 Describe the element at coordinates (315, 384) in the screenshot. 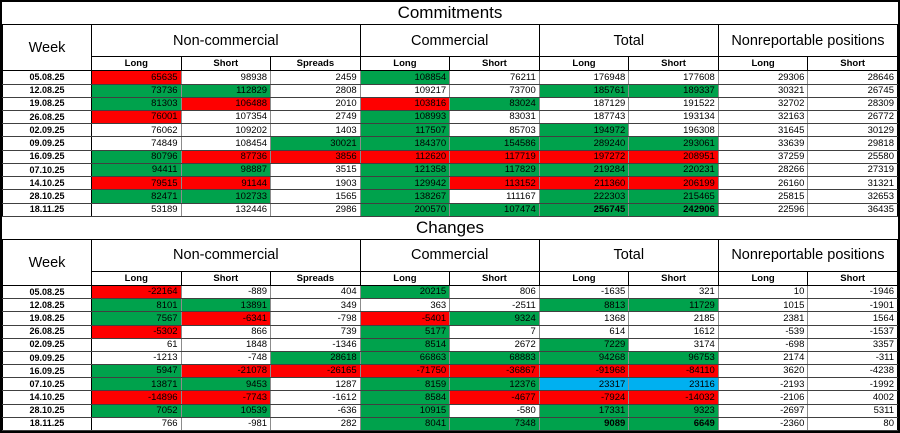

I see `value-cell: 1287` at that location.